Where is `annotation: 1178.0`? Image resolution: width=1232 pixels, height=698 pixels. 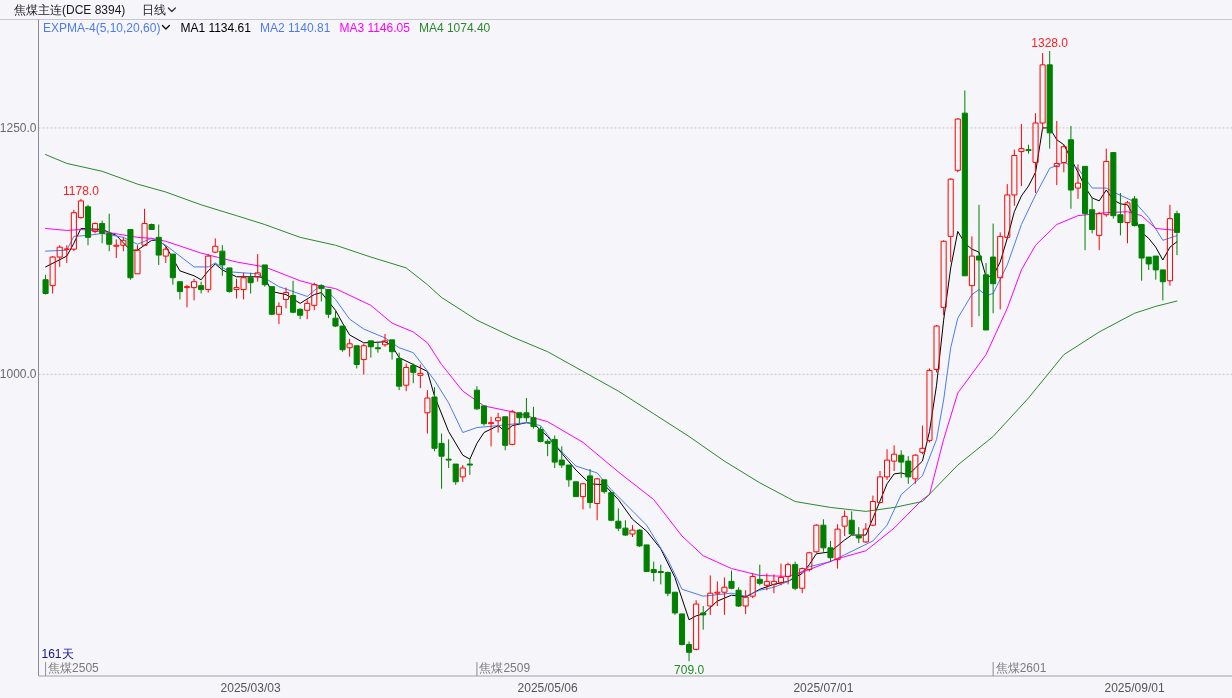 annotation: 1178.0 is located at coordinates (81, 190).